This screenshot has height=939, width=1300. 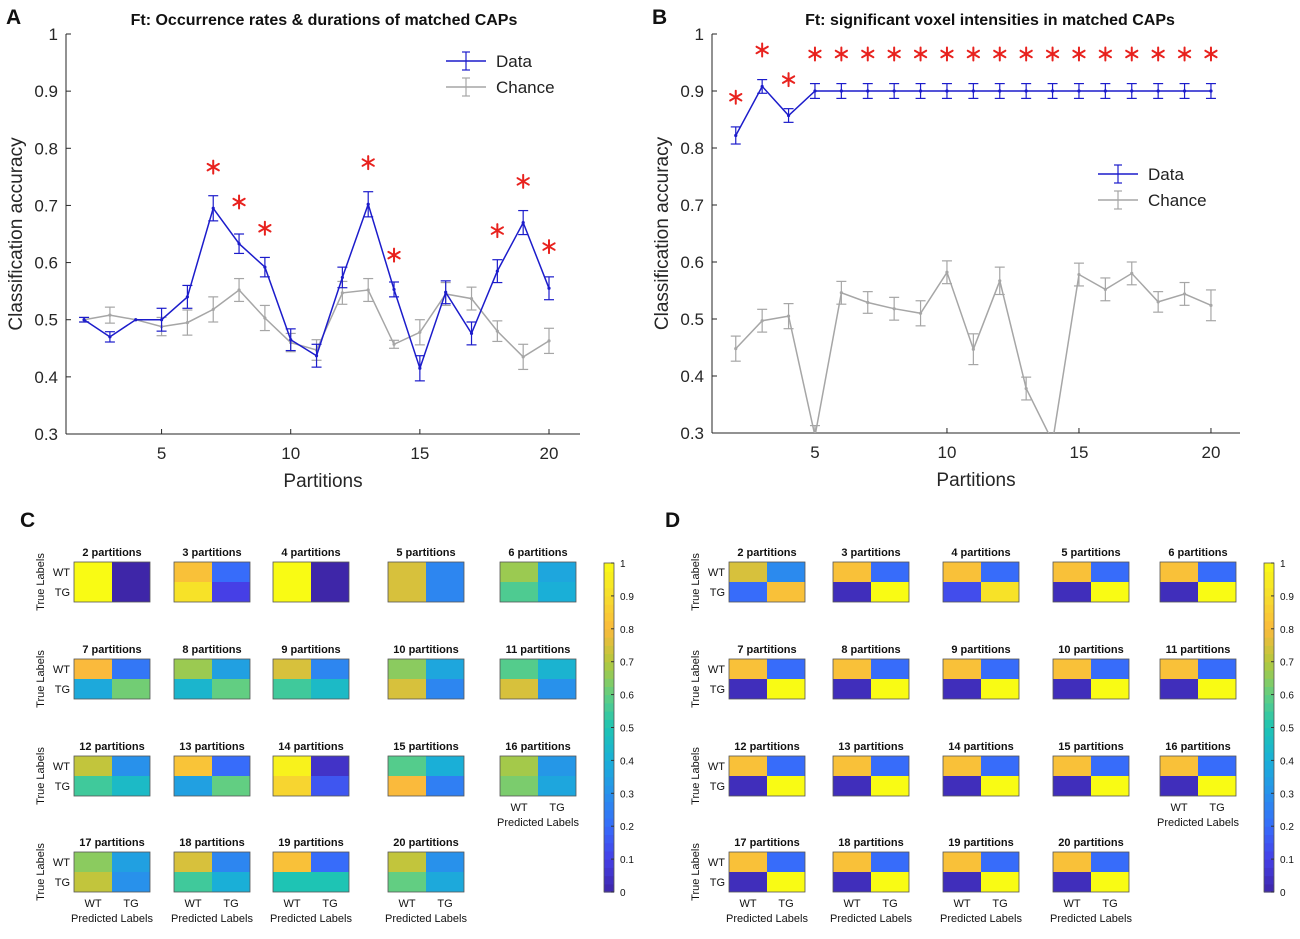 What do you see at coordinates (525, 87) in the screenshot?
I see `legend-label: Chance` at bounding box center [525, 87].